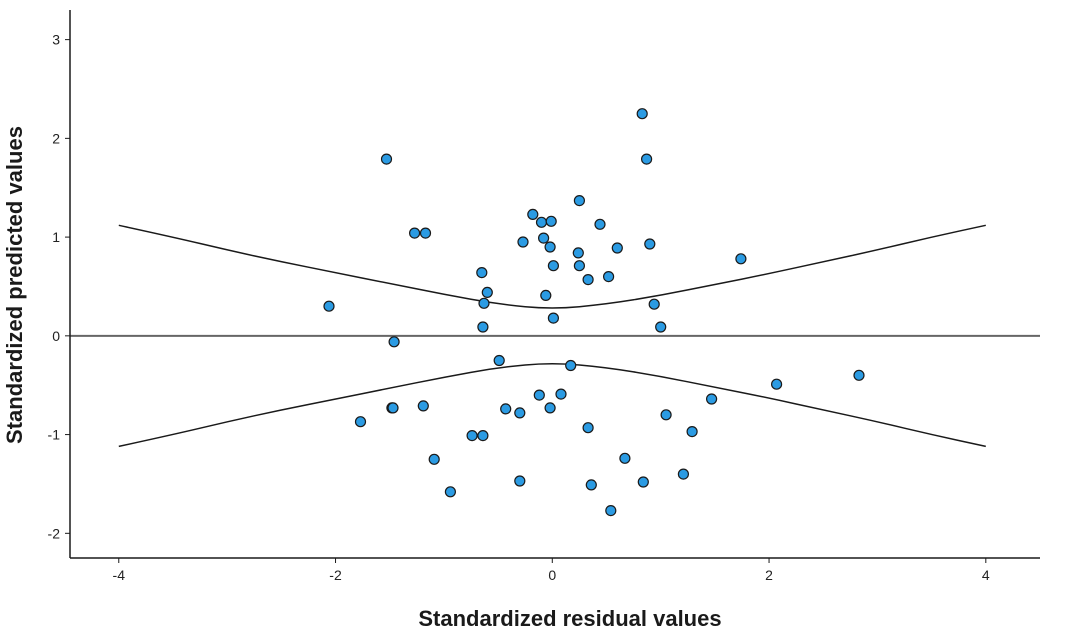 This screenshot has width=1079, height=640. Describe the element at coordinates (56, 336) in the screenshot. I see `y-tick-label: 0` at that location.